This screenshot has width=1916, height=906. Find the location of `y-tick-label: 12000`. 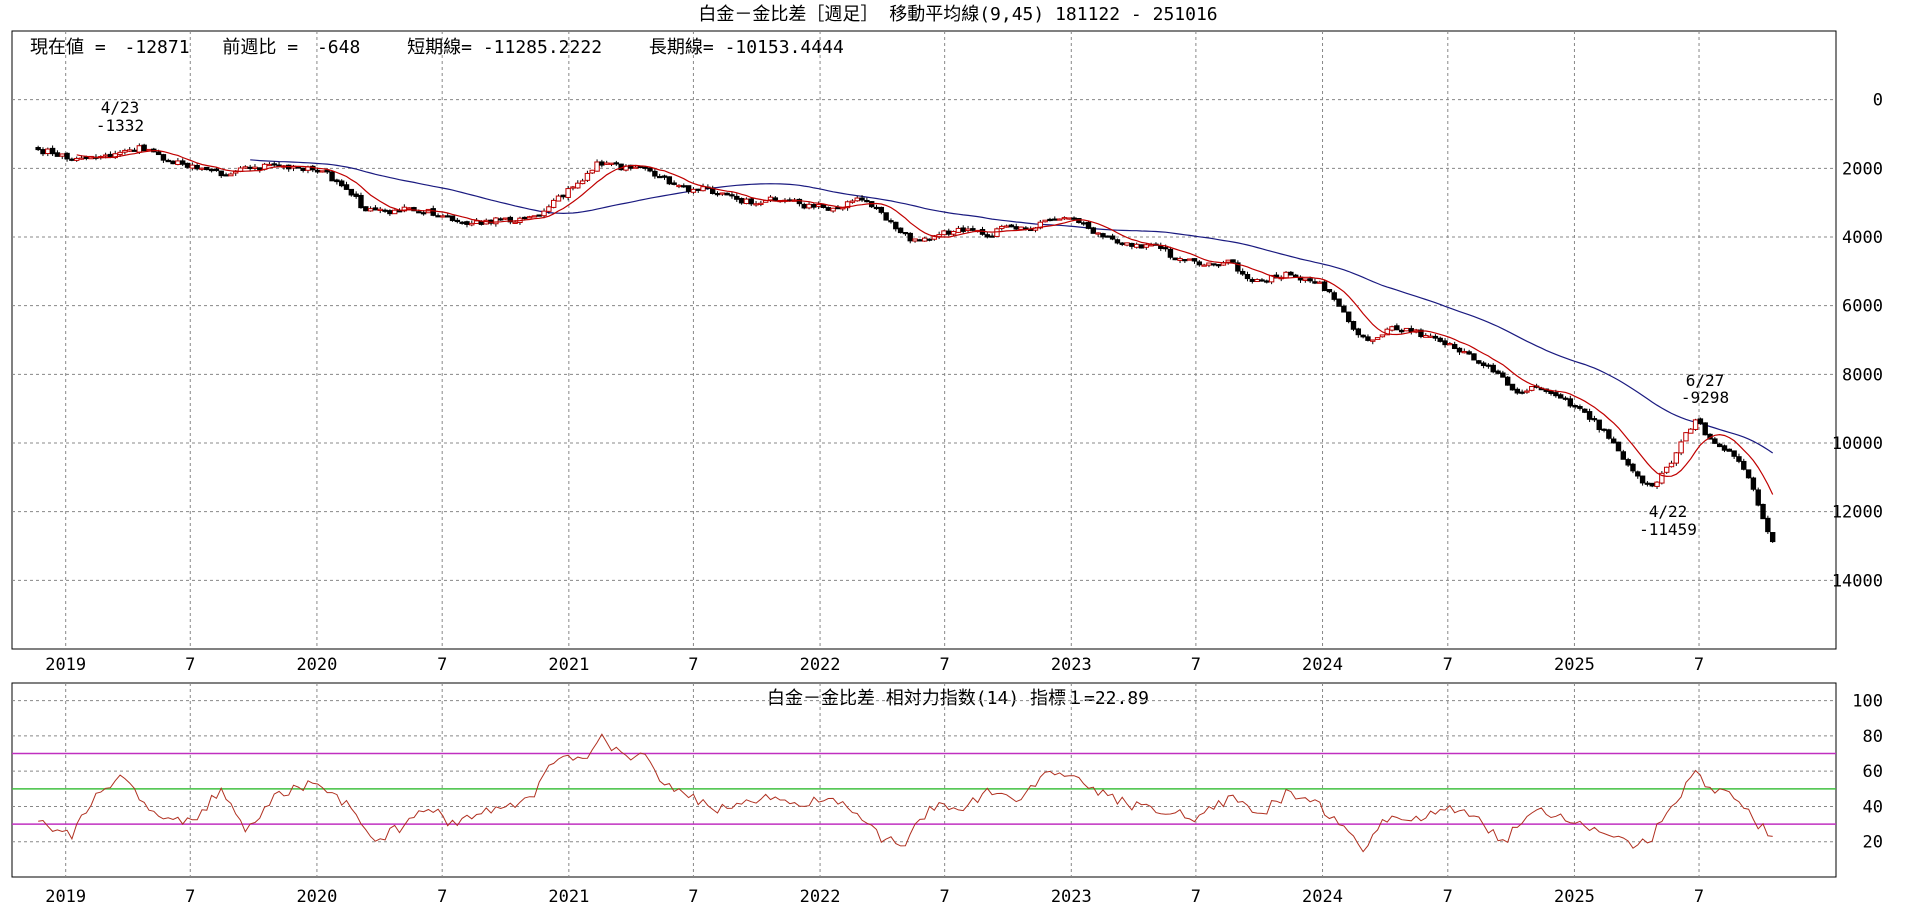

y-tick-label: 12000 is located at coordinates (1857, 513).